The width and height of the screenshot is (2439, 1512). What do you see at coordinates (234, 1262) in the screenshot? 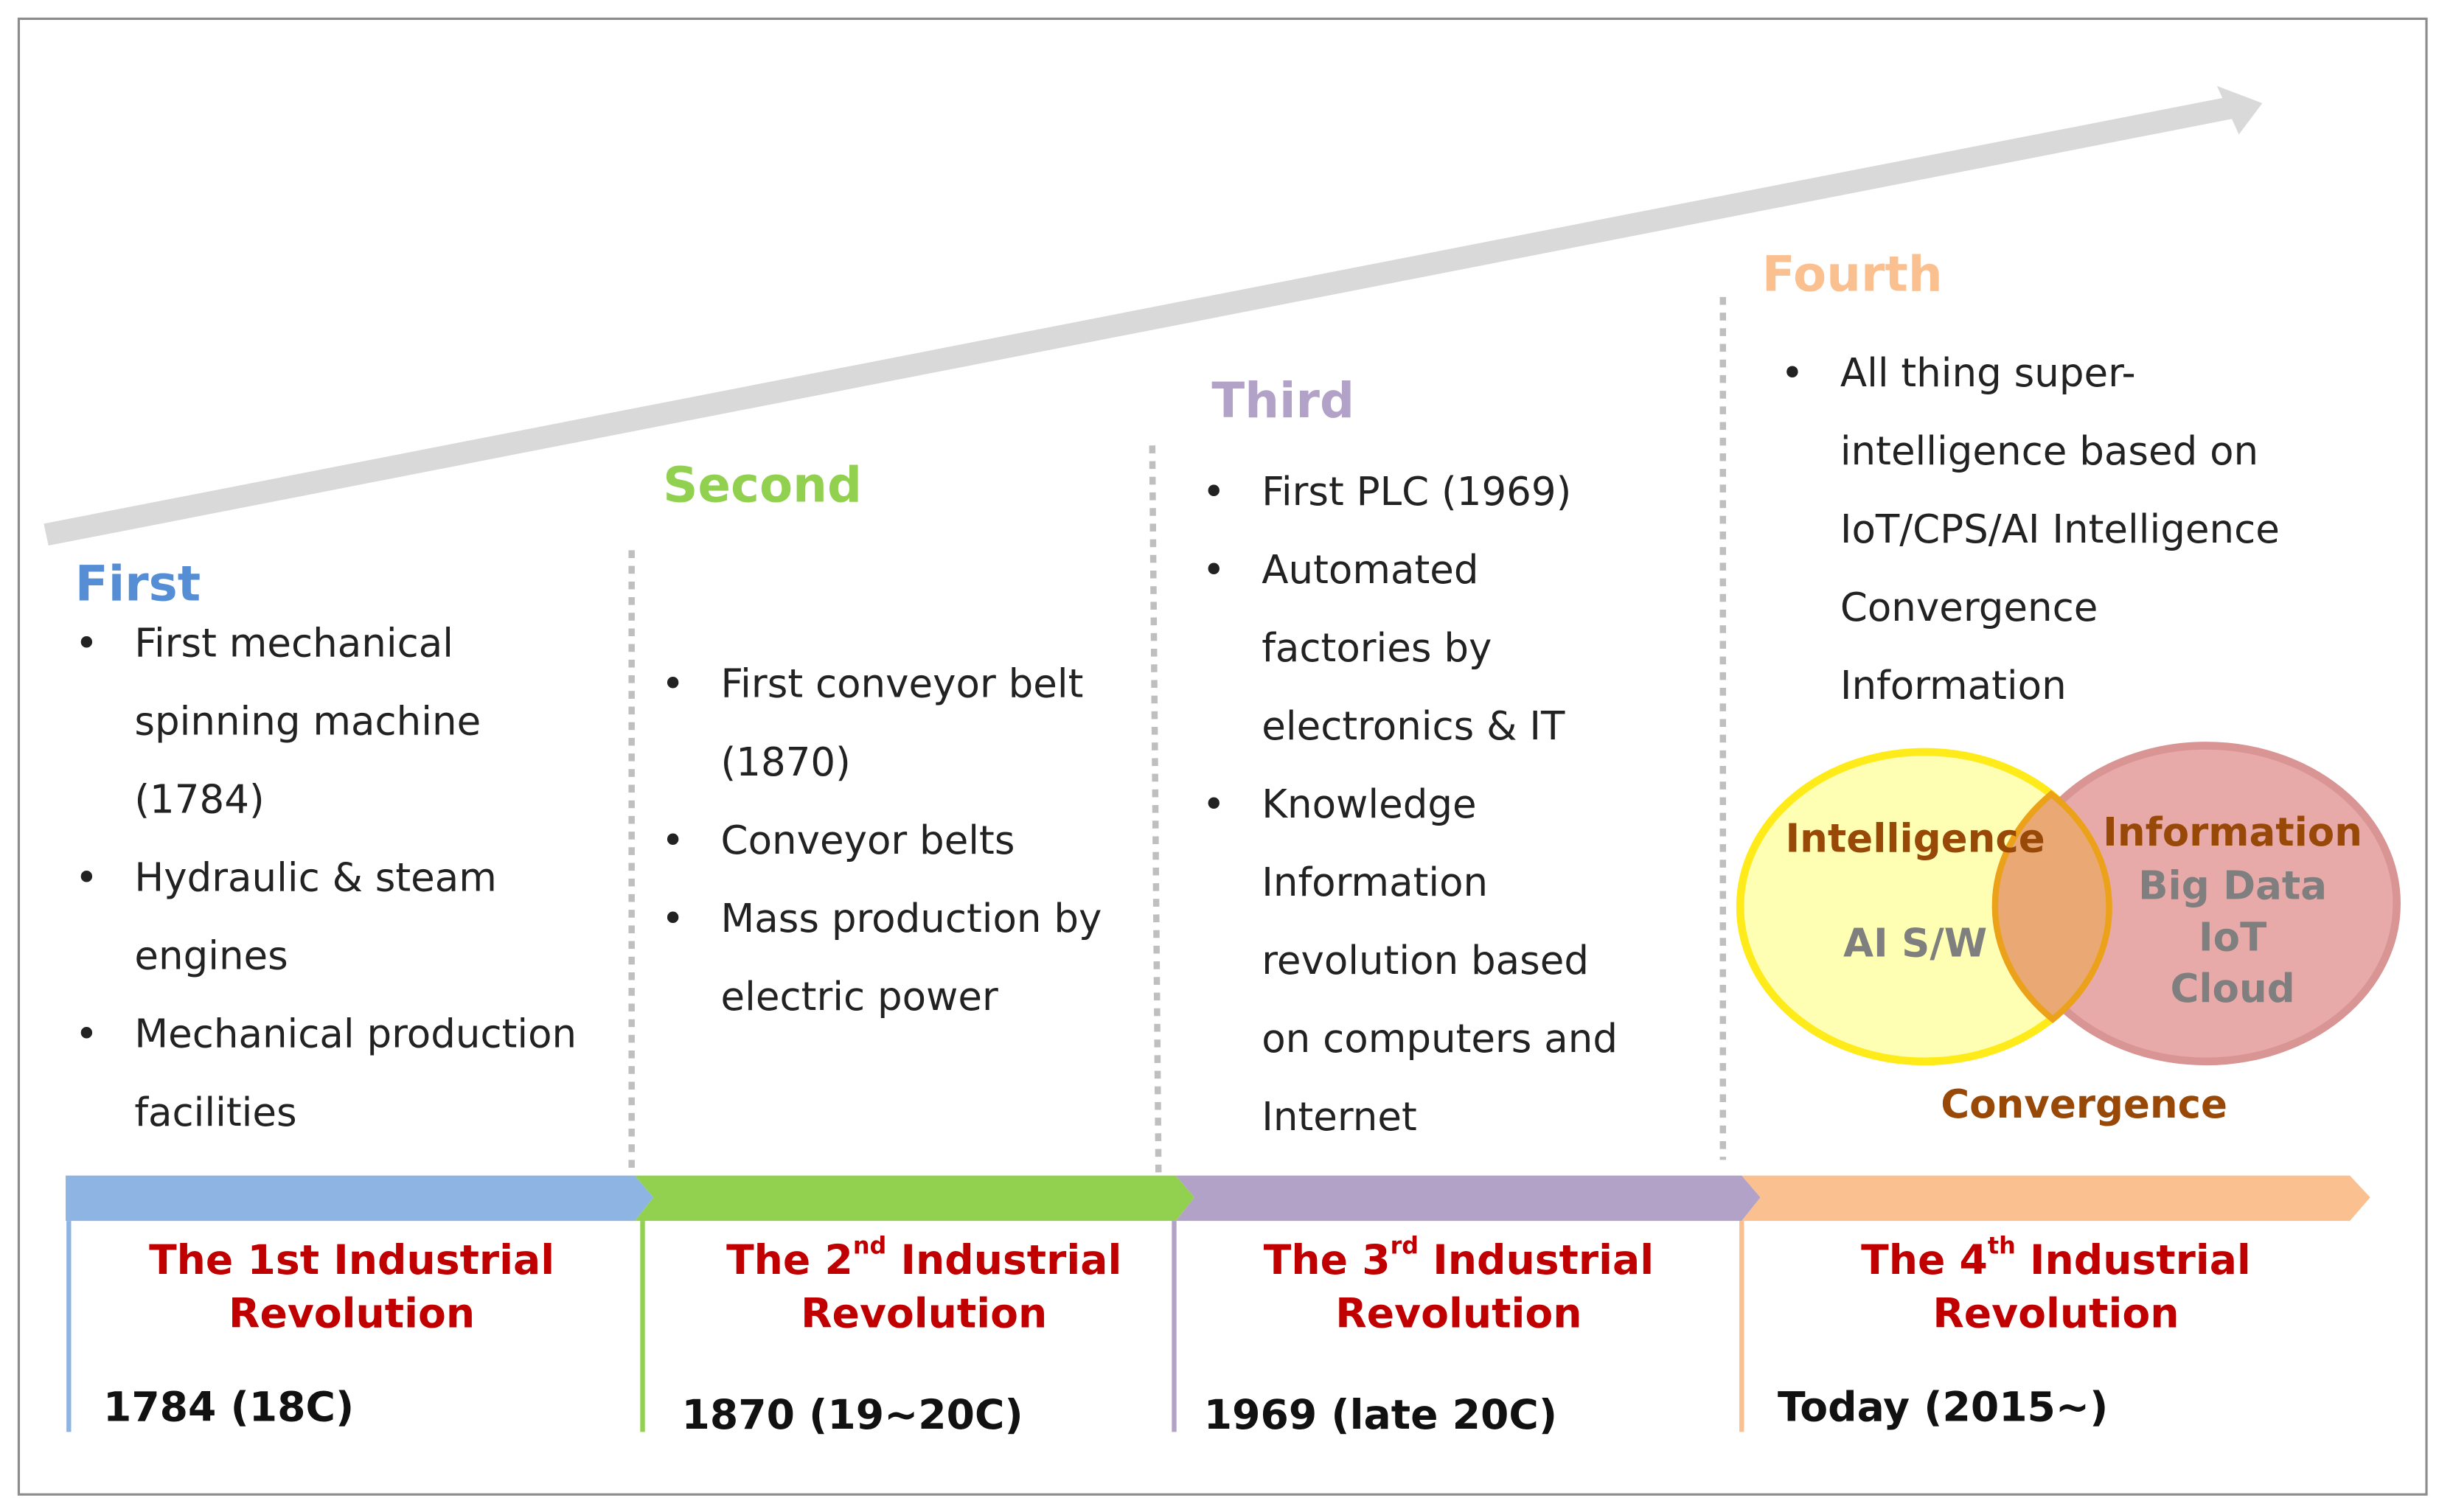
I see `title-text: The 1st` at bounding box center [234, 1262].